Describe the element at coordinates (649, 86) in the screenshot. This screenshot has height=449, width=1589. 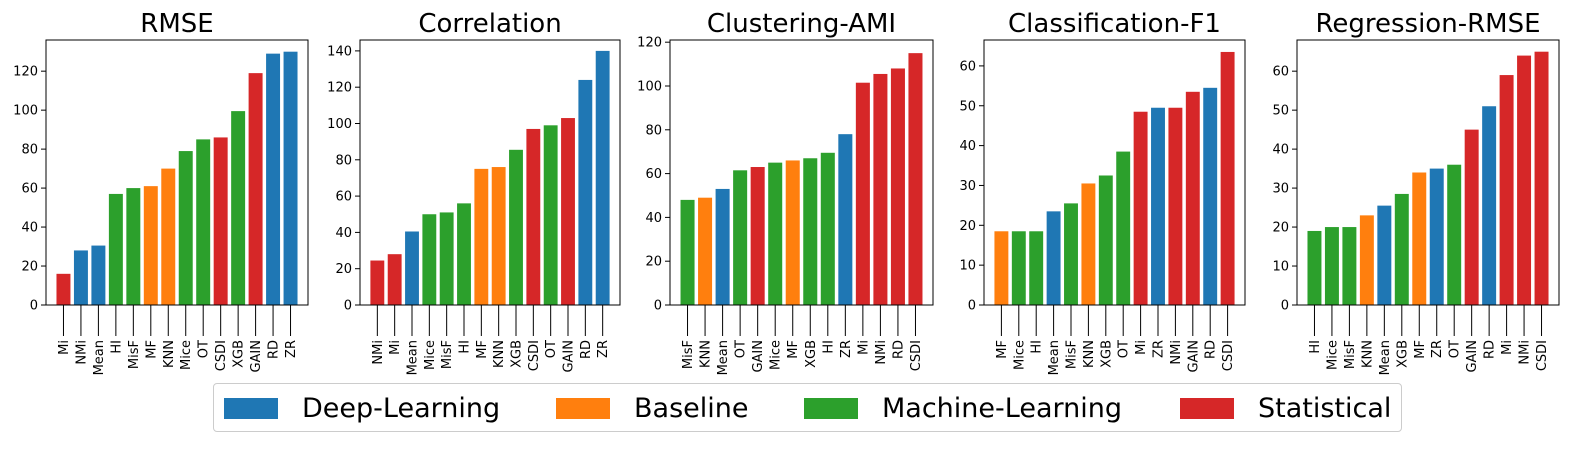
I see `y-tick-label: 100` at that location.